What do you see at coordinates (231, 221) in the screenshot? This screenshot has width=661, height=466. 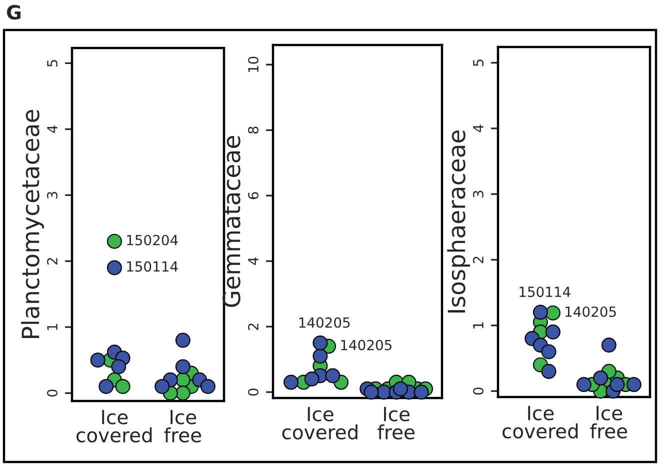 I see `y-axis-title: Gemmataceae` at bounding box center [231, 221].